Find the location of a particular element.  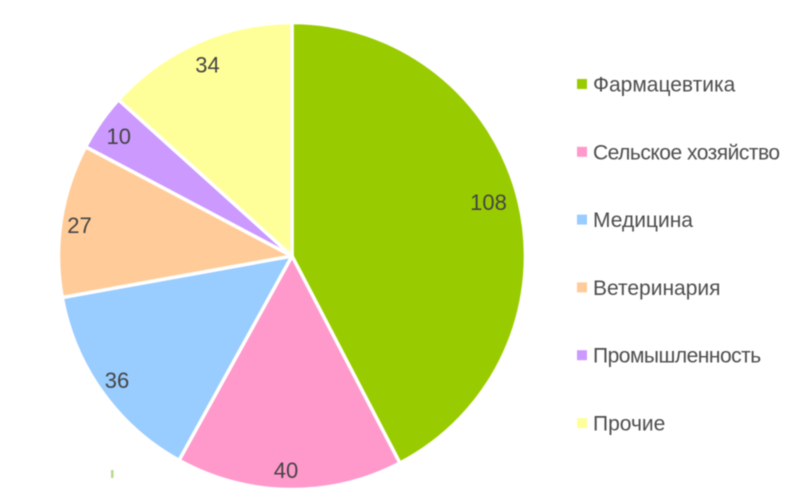

svg-text: 108 is located at coordinates (488, 202).